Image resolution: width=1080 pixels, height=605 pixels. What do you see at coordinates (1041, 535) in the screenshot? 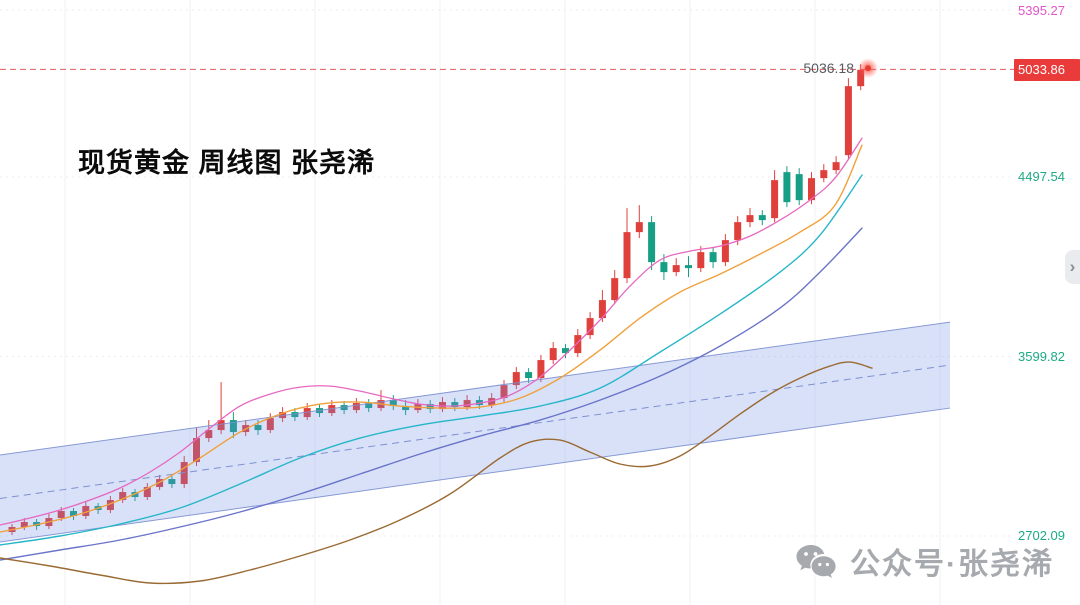
I see `axis-tick-label: 2702.09` at bounding box center [1041, 535].